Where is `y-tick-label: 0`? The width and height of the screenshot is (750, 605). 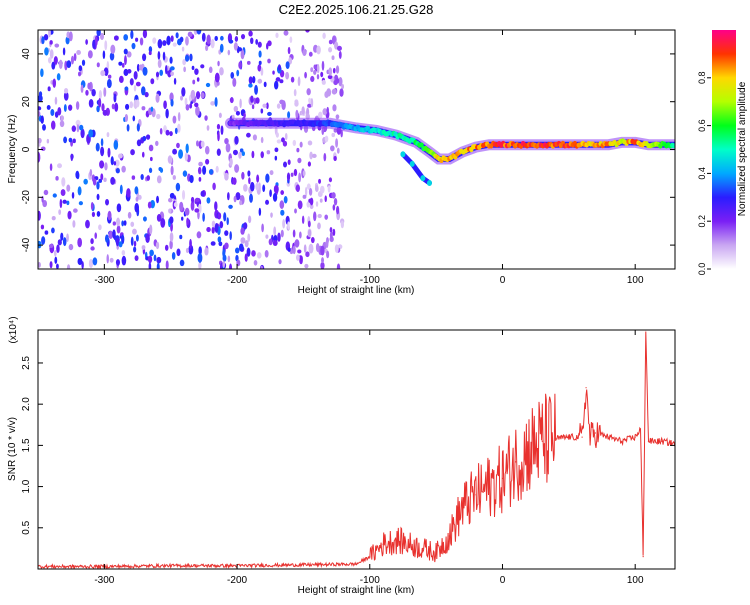
y-tick-label: 0 is located at coordinates (26, 149).